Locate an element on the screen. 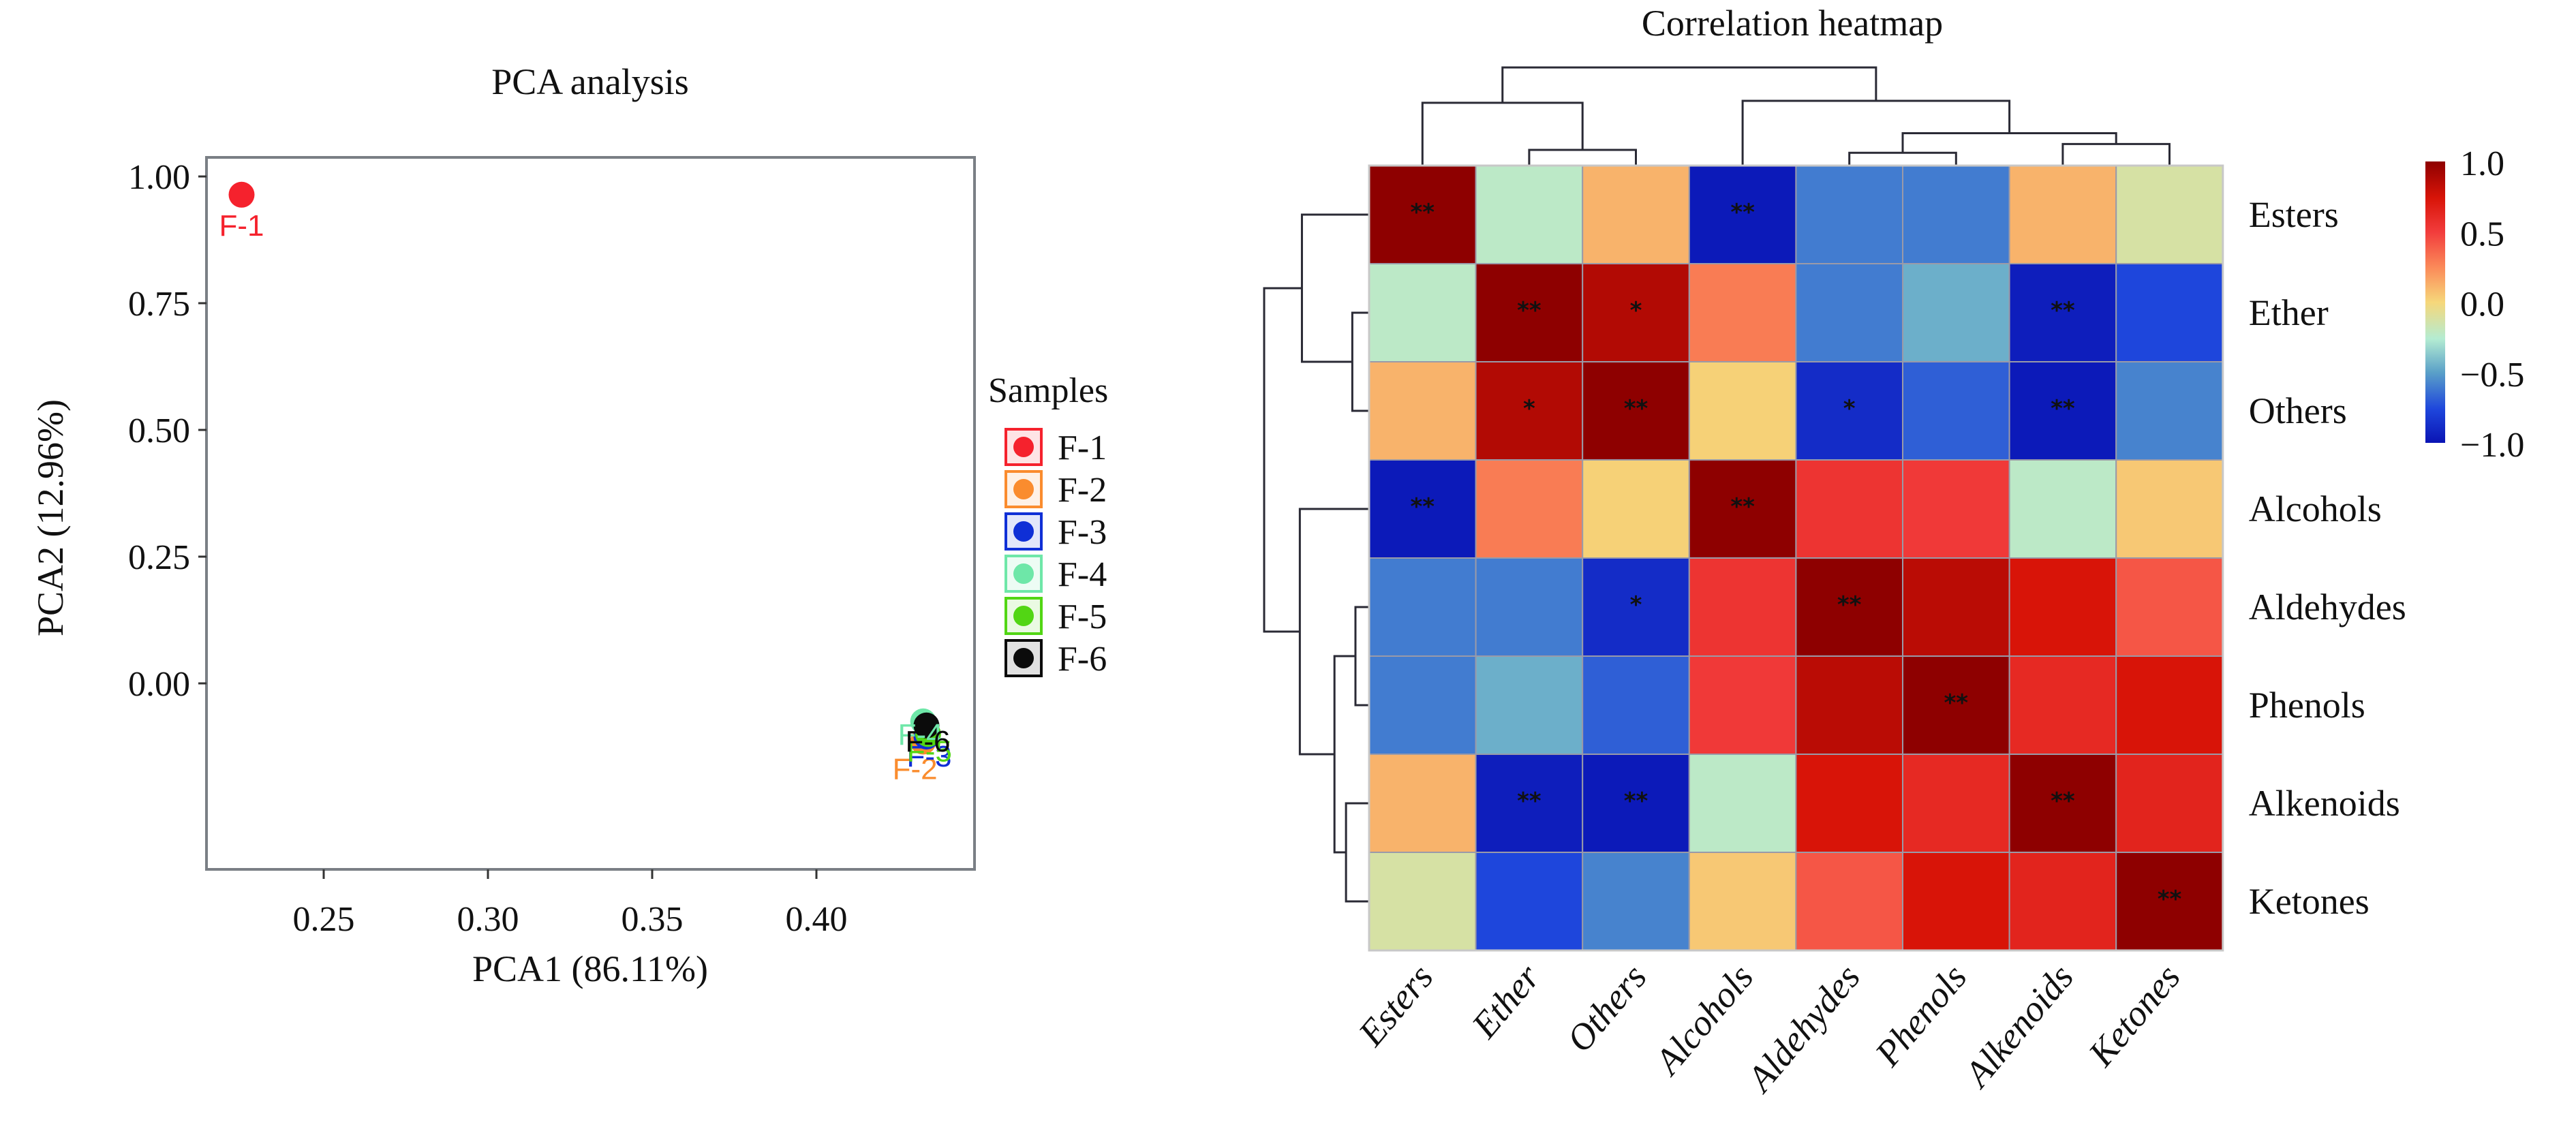 The height and width of the screenshot is (1131, 2576). column-label: Esters is located at coordinates (1395, 1005).